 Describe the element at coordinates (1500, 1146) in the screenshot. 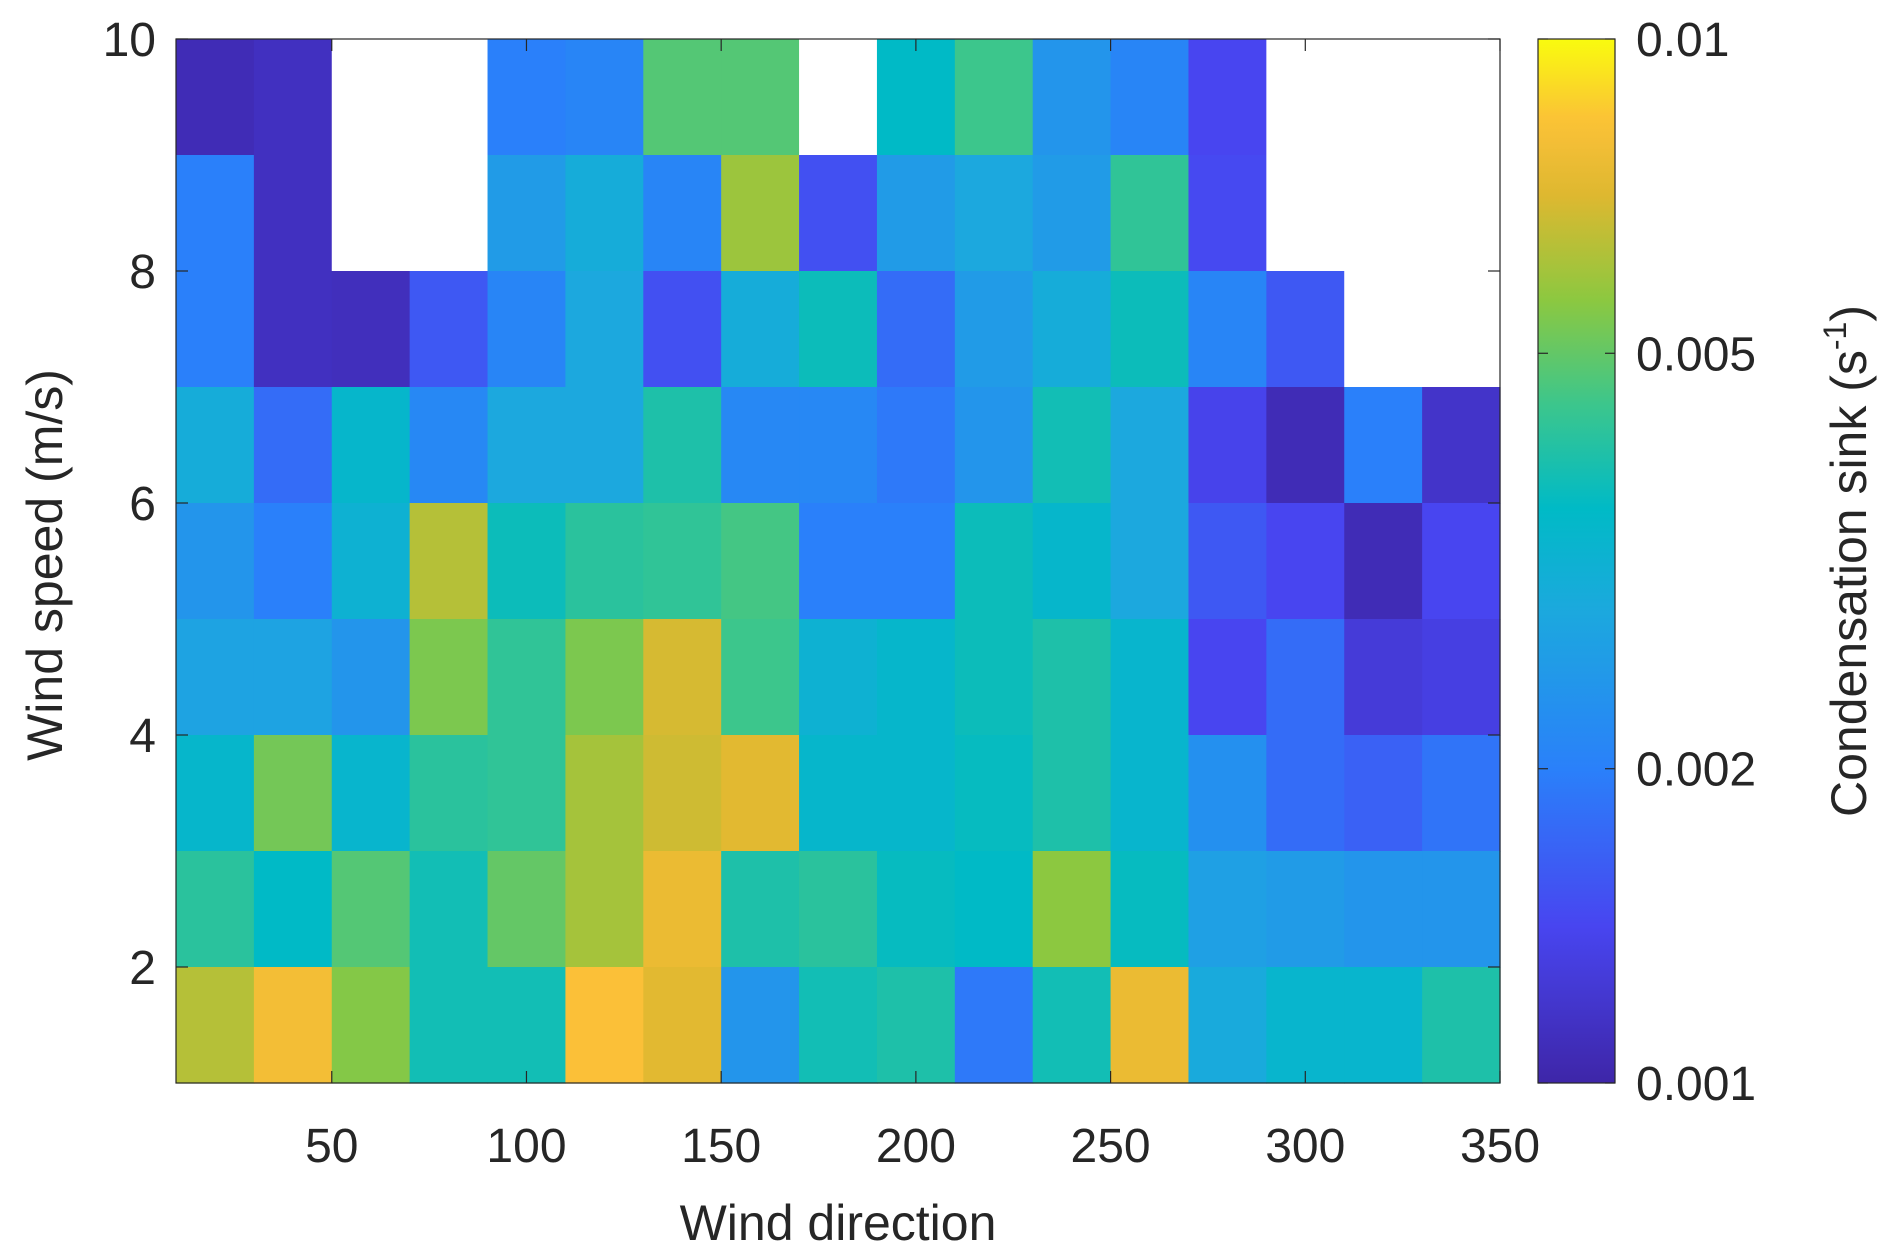

I see `x-tick-label: 350` at that location.